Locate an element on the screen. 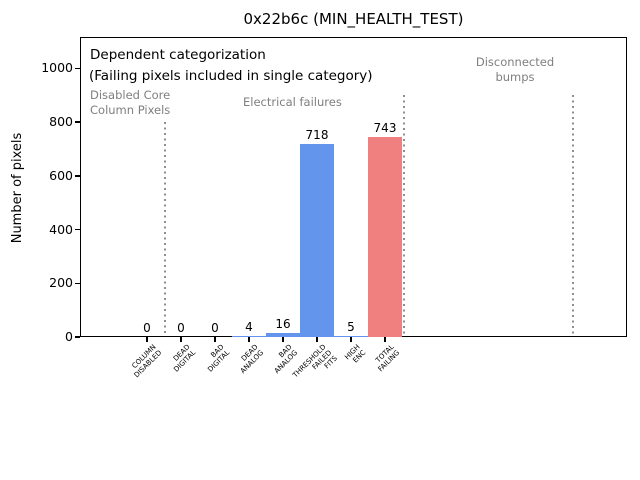 The width and height of the screenshot is (640, 480). y-tick-label: 1000 is located at coordinates (57, 68).